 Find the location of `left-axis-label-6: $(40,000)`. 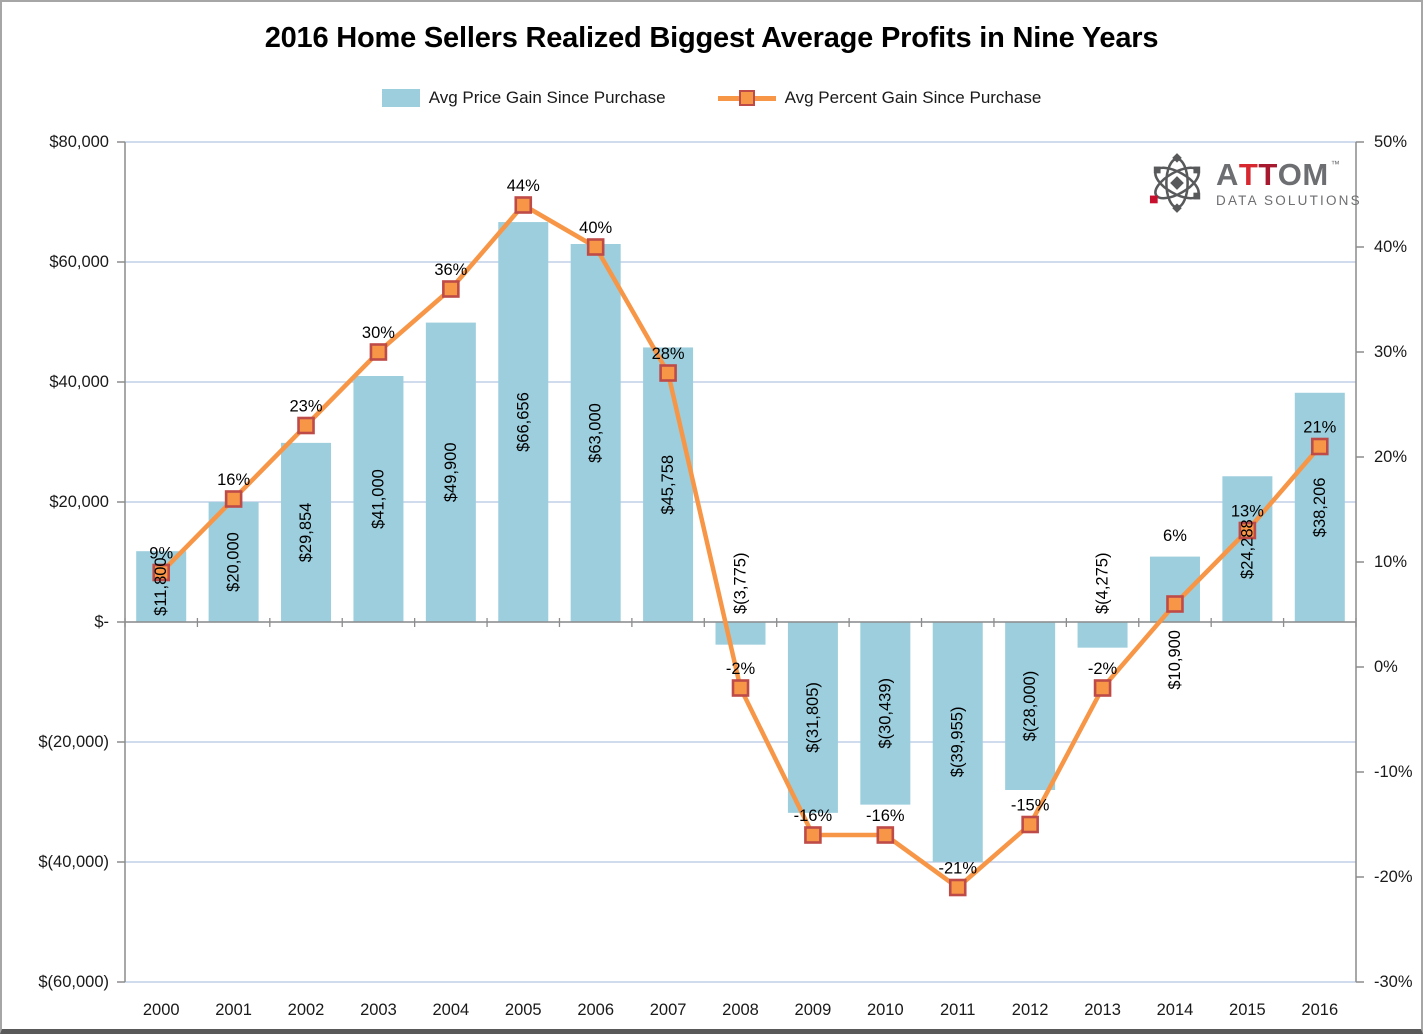

left-axis-label-6: $(40,000) is located at coordinates (73, 862).